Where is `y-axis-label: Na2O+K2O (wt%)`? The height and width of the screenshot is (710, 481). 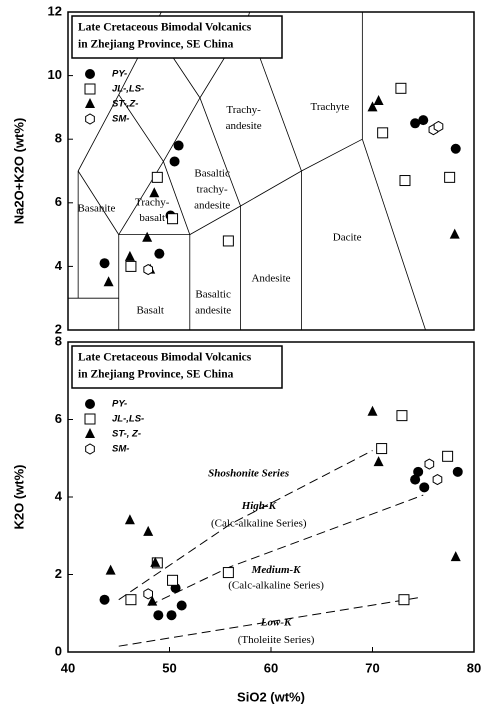
y-axis-label: Na2O+K2O (wt%) is located at coordinates (18, 171).